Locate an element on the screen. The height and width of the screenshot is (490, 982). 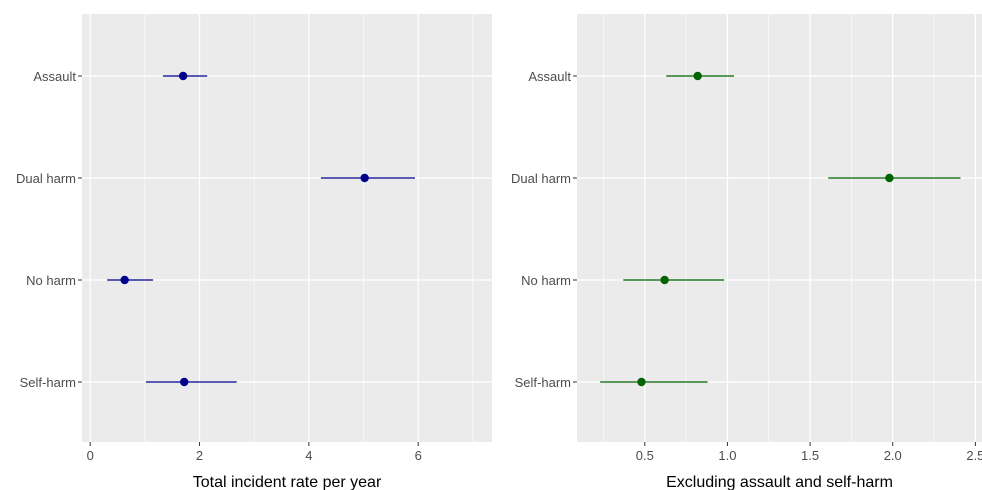
x-tick-label: 0.5 is located at coordinates (645, 455).